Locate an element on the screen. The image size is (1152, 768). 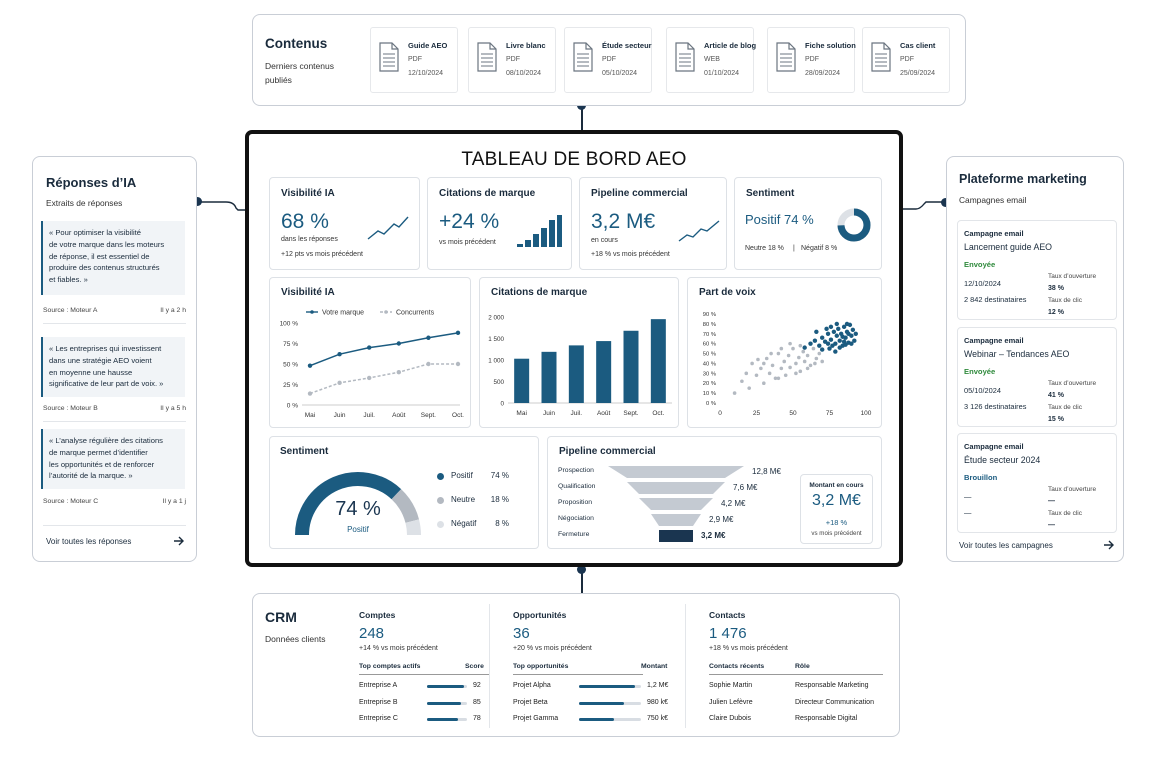
crm-row-name: Claire Dubois is located at coordinates (730, 718).